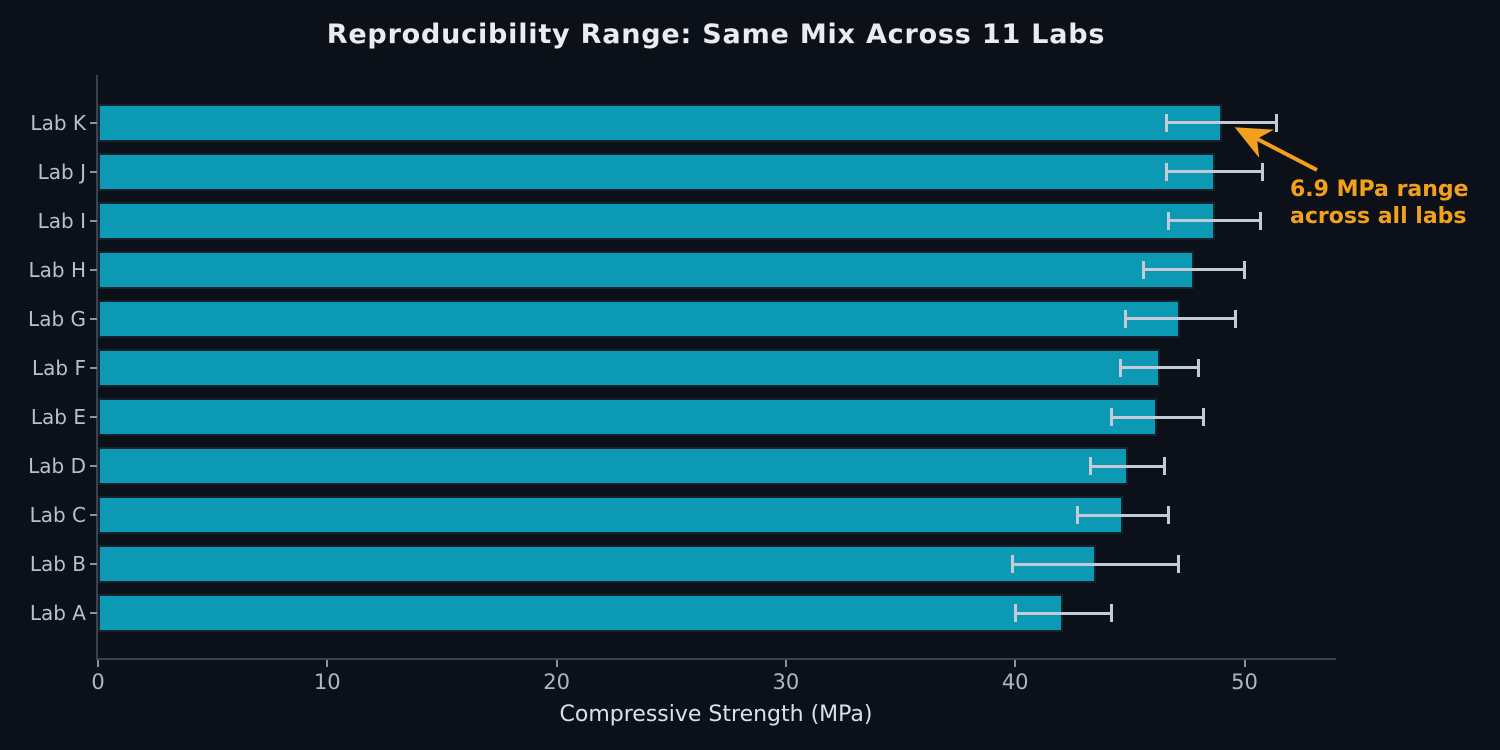 This screenshot has width=1500, height=750. I want to click on error-bar-lab-d, so click(1127, 466).